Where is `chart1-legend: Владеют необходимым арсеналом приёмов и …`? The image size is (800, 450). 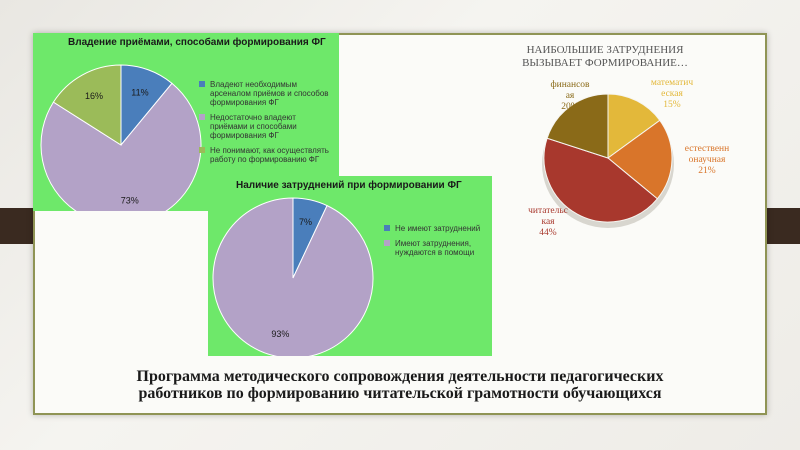
chart1-legend: Владеют необходимым арсеналом приёмов и … is located at coordinates (268, 125).